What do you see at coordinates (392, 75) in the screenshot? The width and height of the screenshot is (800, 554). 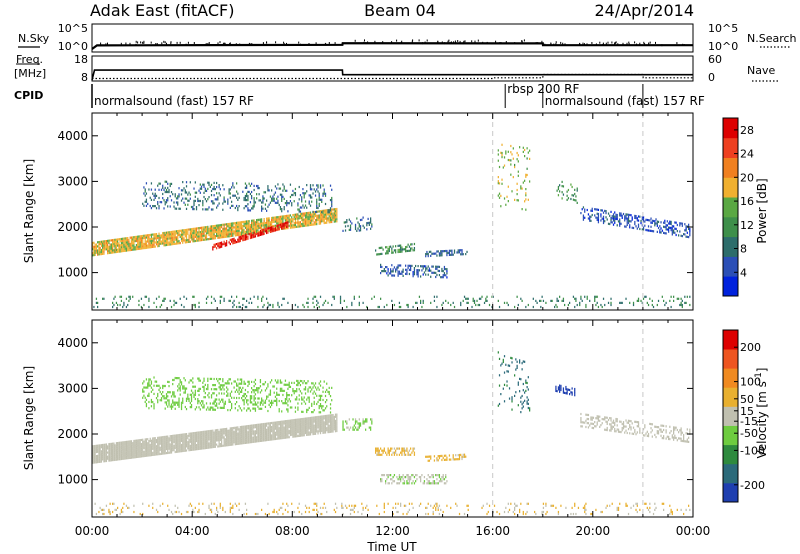 I see `freq-line` at bounding box center [392, 75].